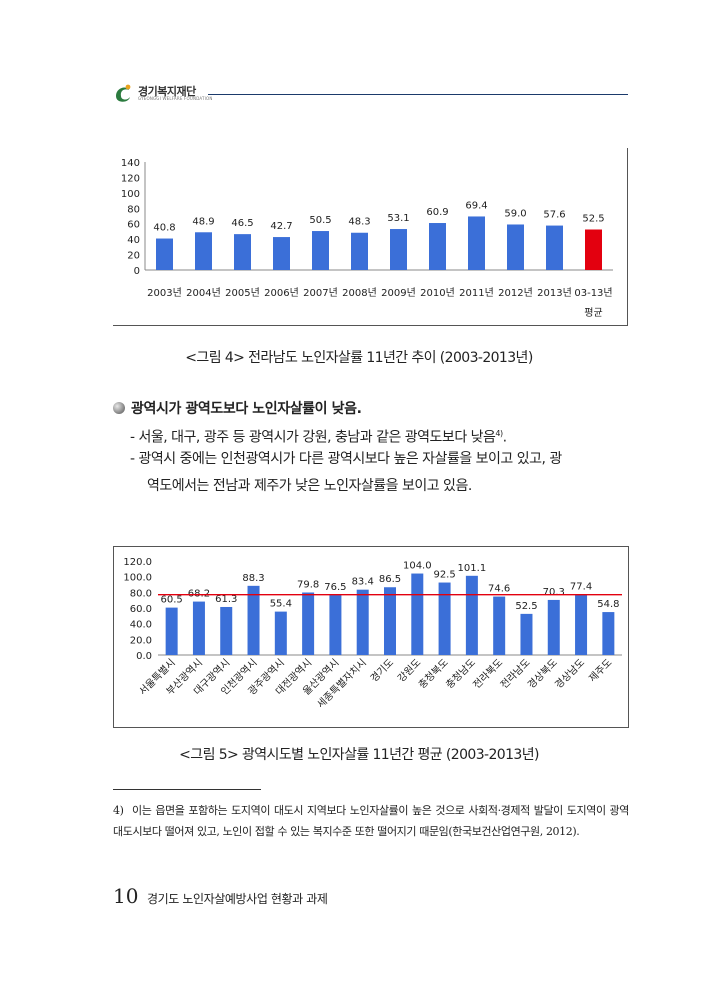  Describe the element at coordinates (242, 223) in the screenshot. I see `data-label: 46.5` at that location.